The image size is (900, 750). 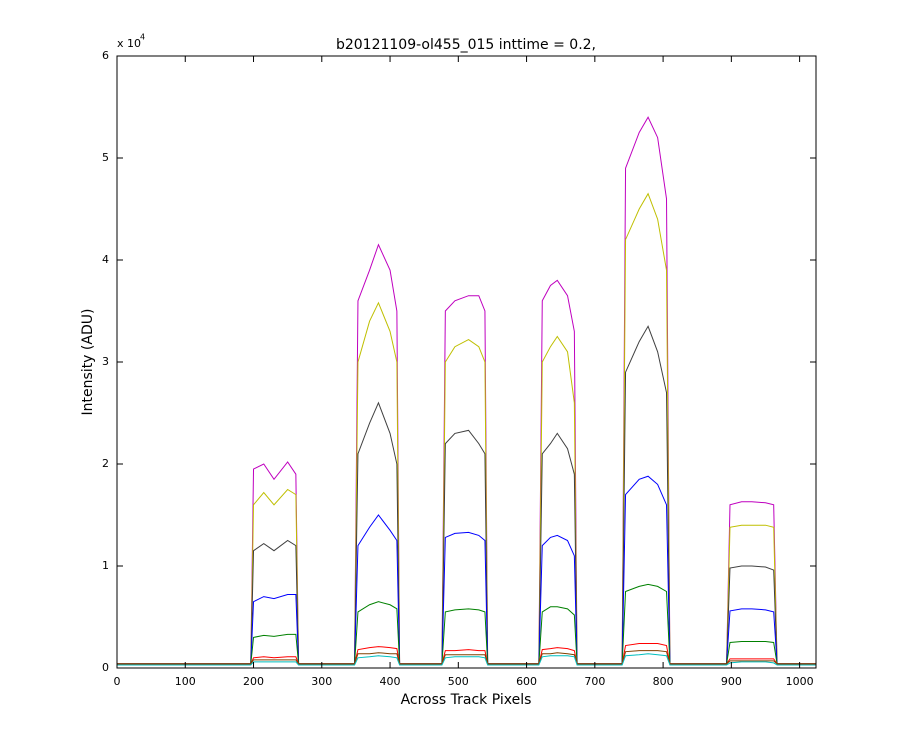 I want to click on x-tick-label: 600, so click(x=526, y=681).